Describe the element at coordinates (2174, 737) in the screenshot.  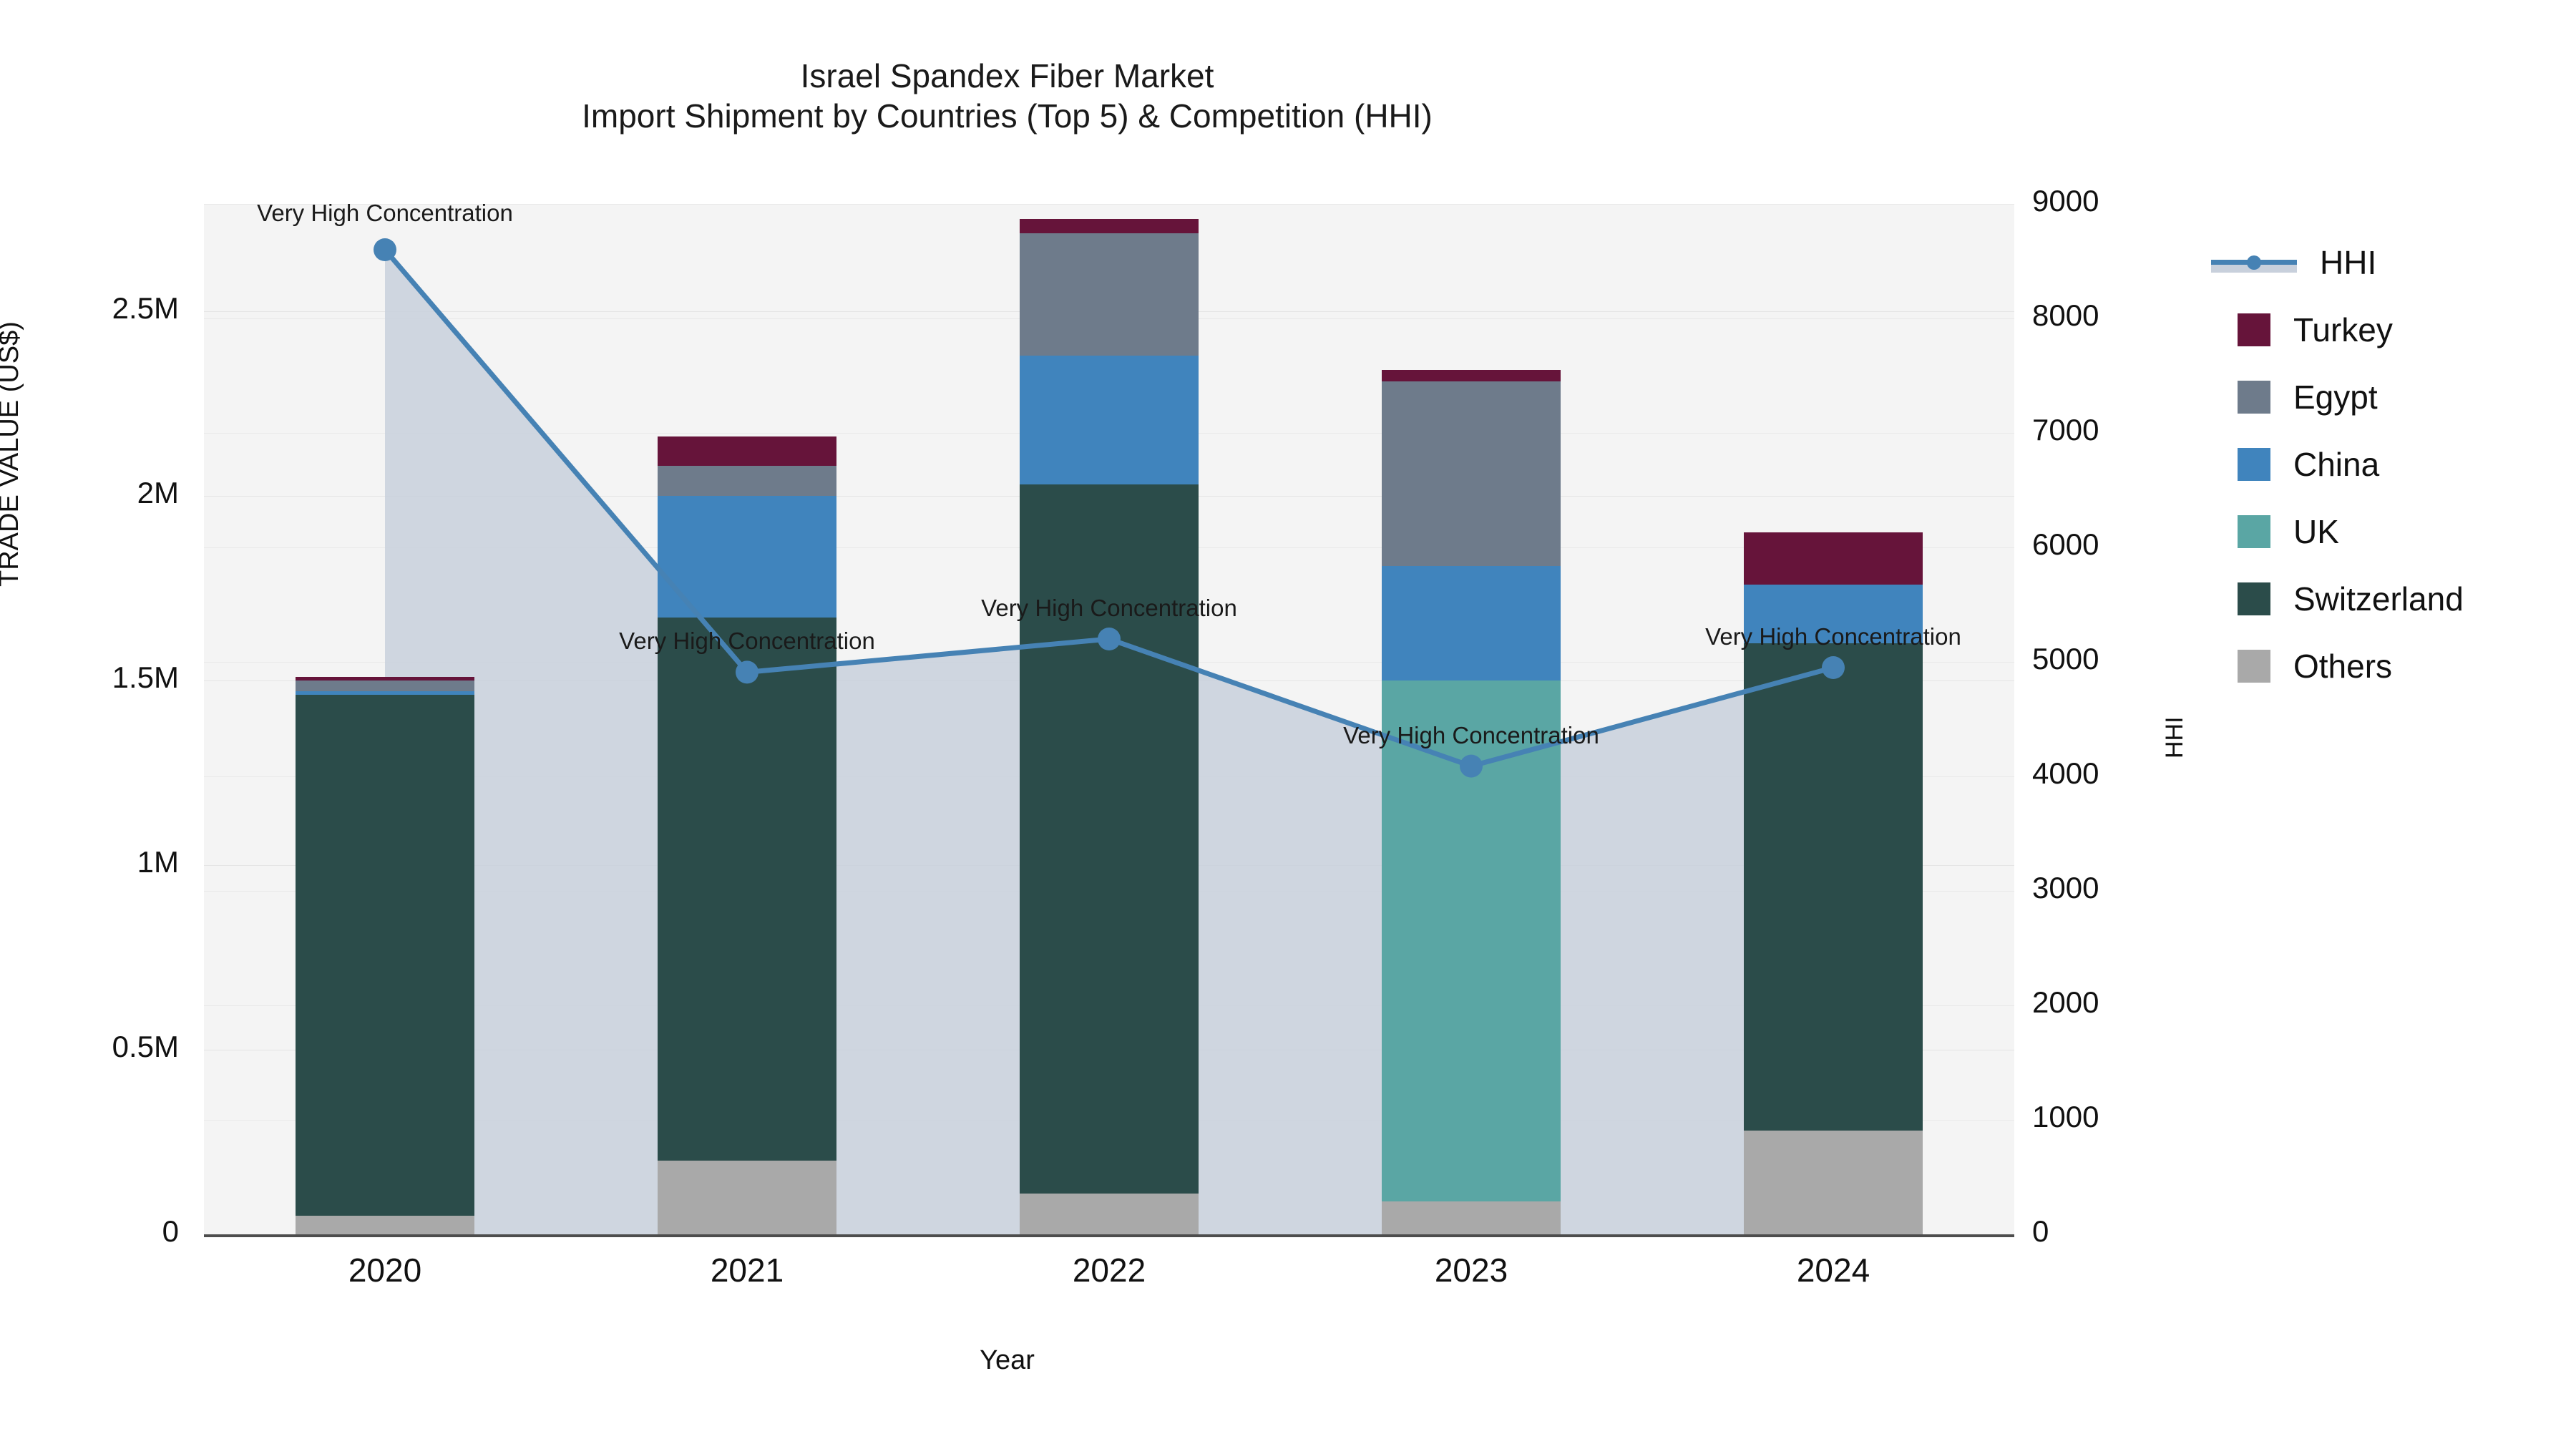
I see `y-axis-right-title: HHI` at that location.